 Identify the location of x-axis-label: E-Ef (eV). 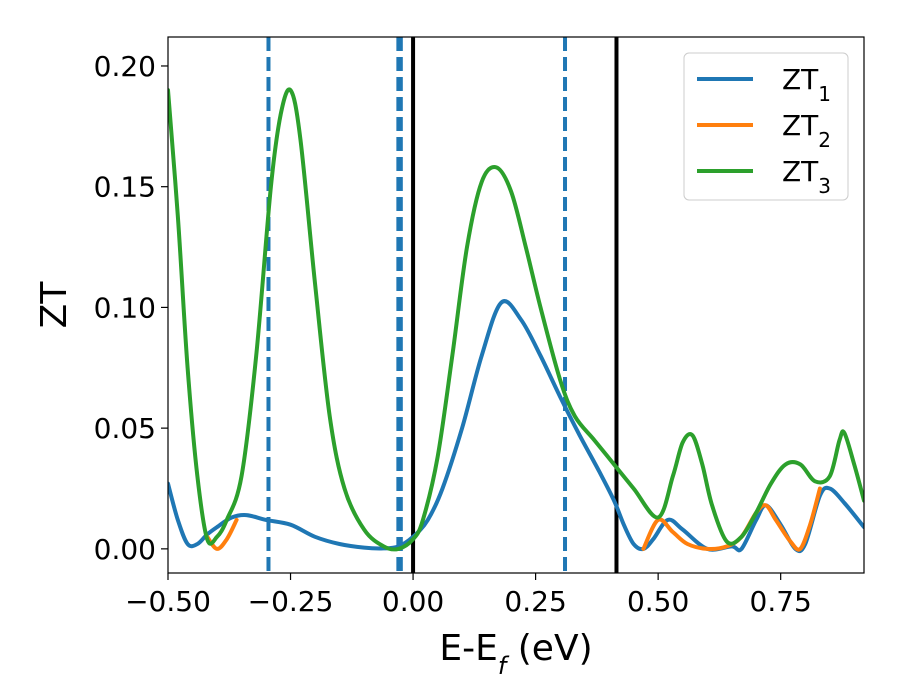
(515, 654).